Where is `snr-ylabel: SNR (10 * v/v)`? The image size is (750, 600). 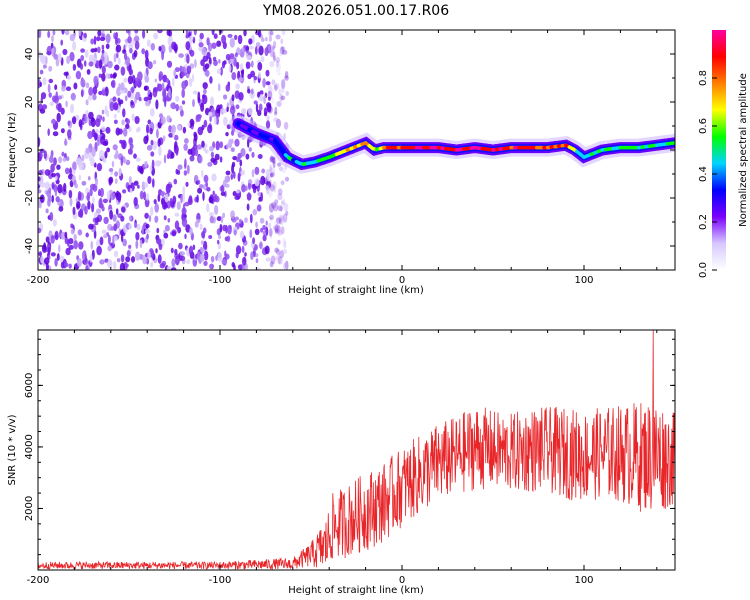 snr-ylabel: SNR (10 * v/v) is located at coordinates (12, 449).